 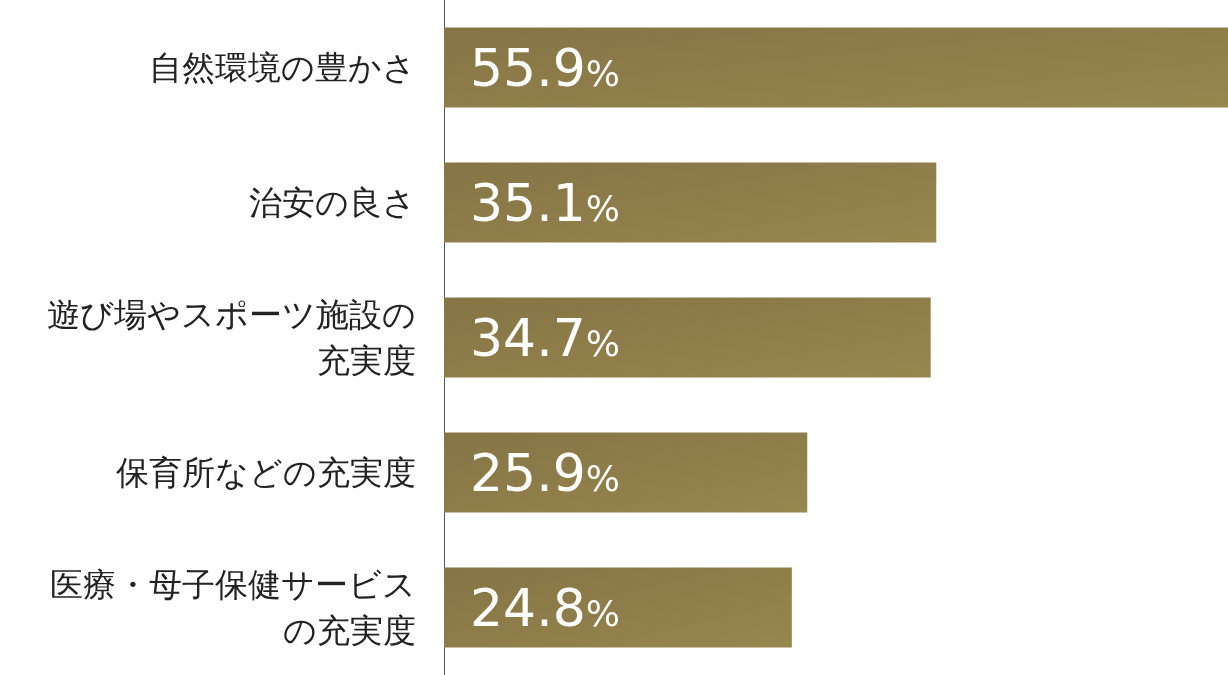 I want to click on y-tick-label: 治安の良さ, so click(x=332, y=202).